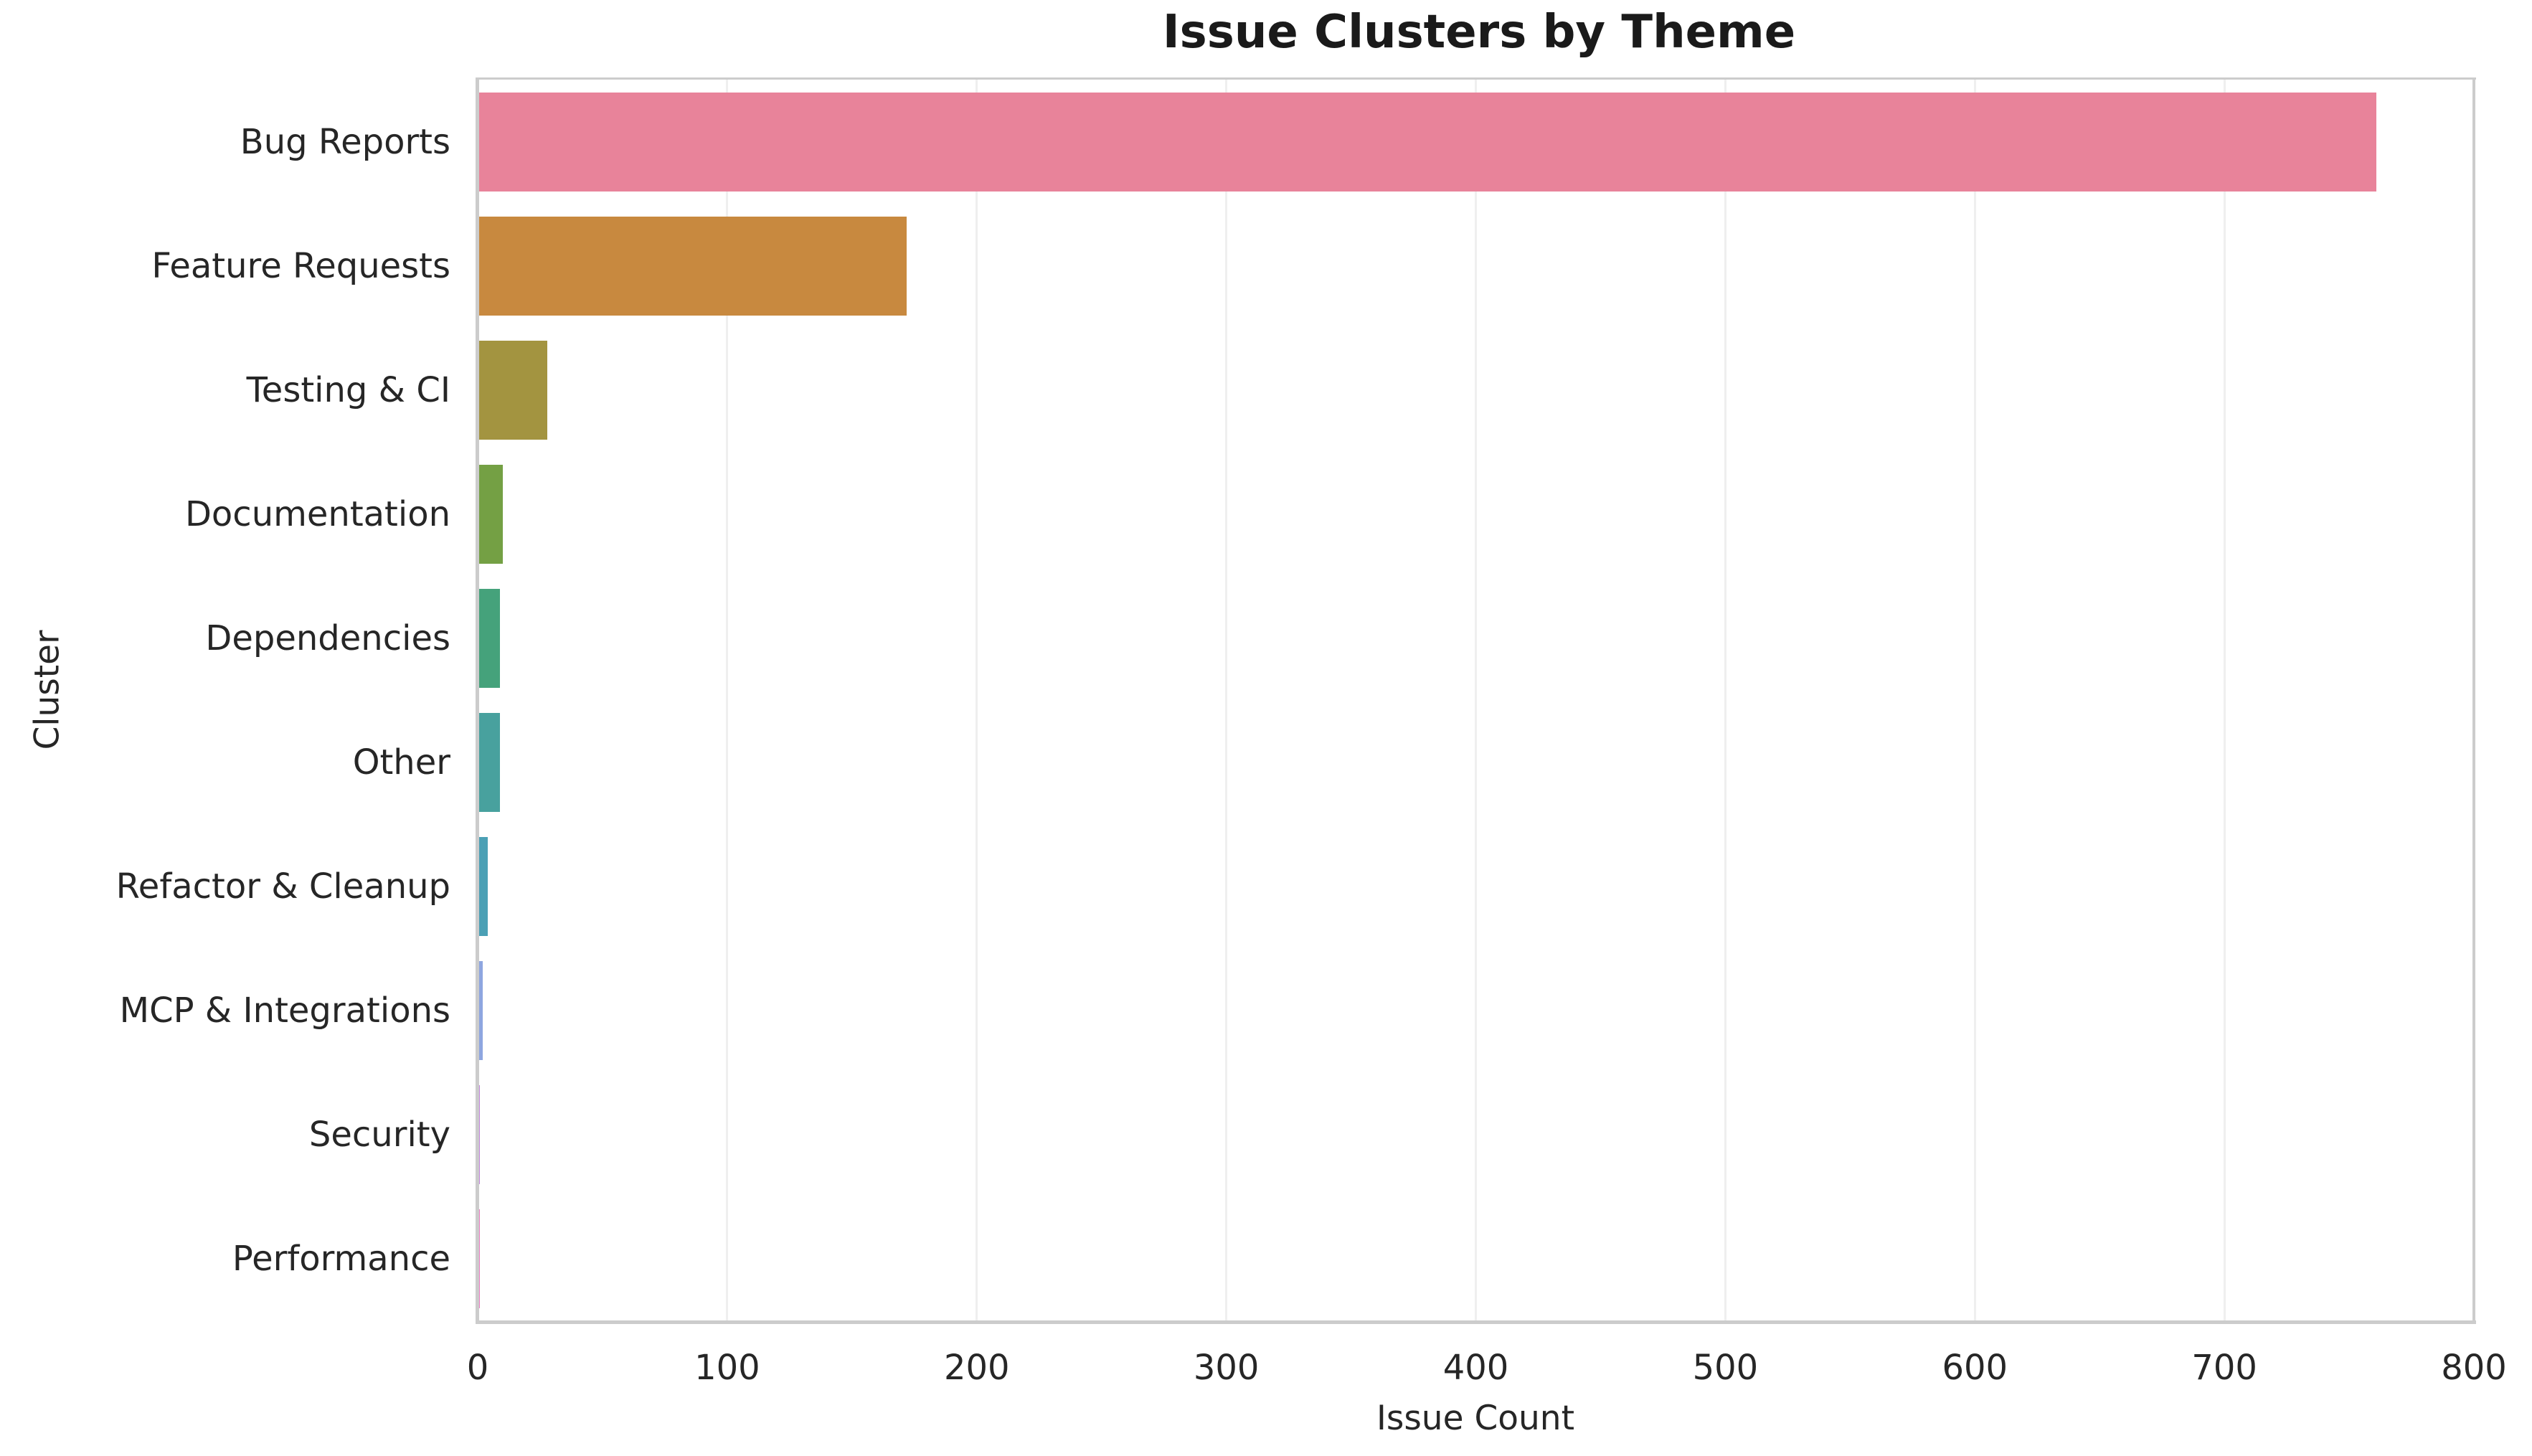 The height and width of the screenshot is (1456, 2532). What do you see at coordinates (1475, 1368) in the screenshot?
I see `x-tick-label: 400` at bounding box center [1475, 1368].